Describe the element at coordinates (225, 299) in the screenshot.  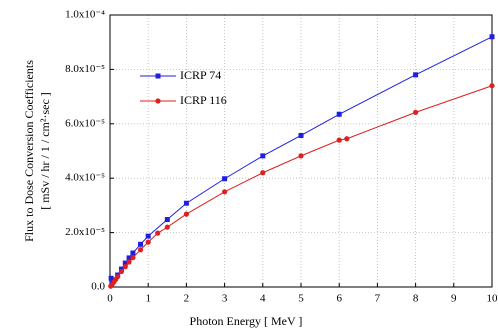
I see `x-tick-label: 3` at that location.